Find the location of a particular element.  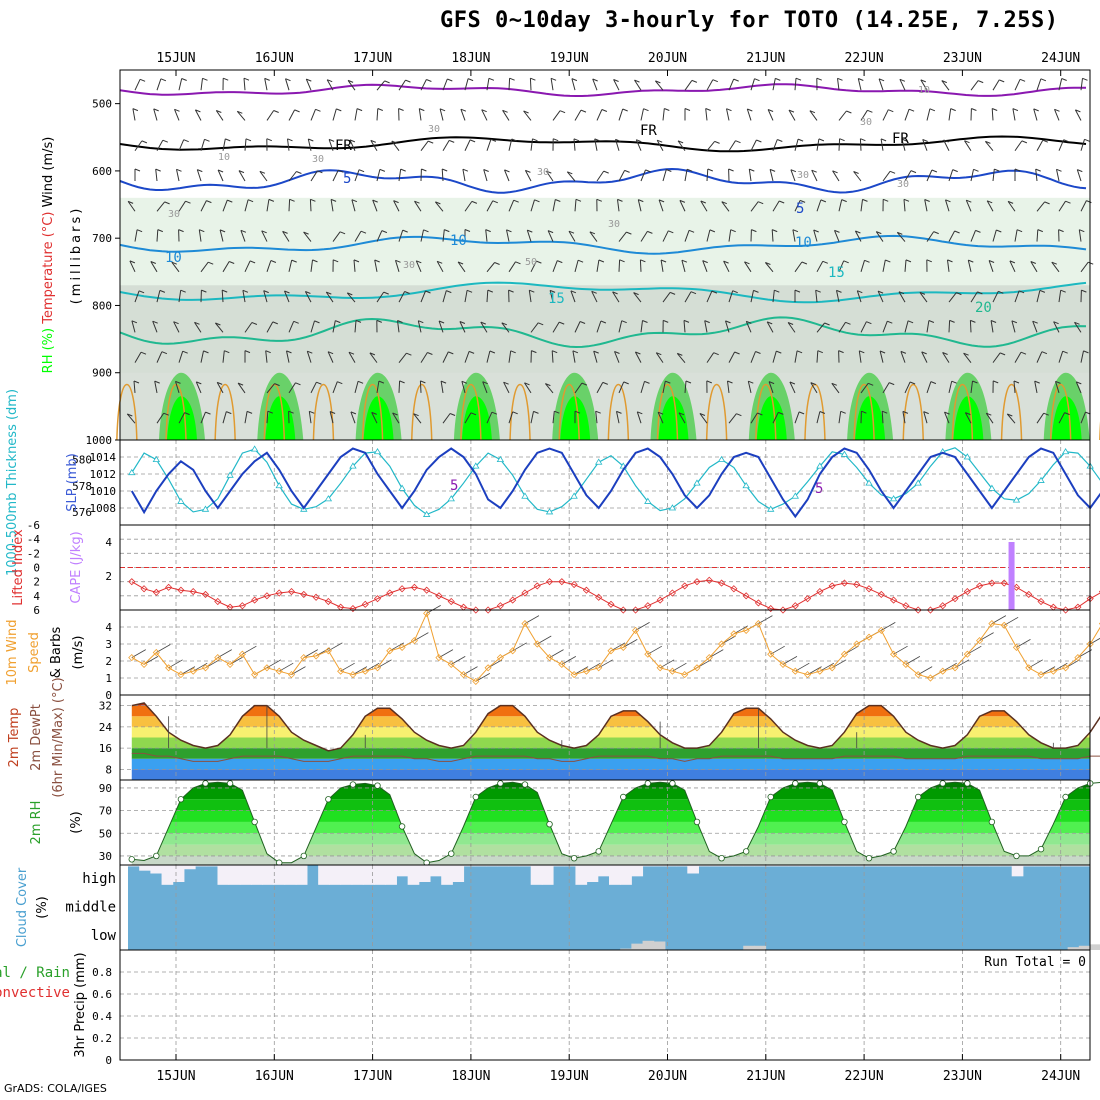

rh-tick-label: 70 is located at coordinates (105, 811).